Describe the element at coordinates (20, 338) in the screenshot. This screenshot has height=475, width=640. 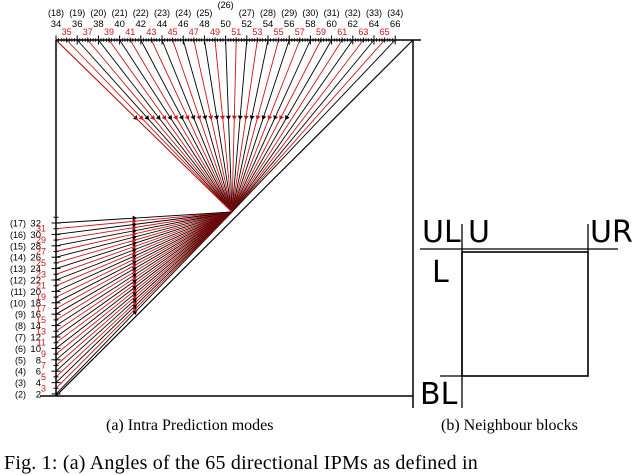
I see `left-angle-label: (7)` at that location.